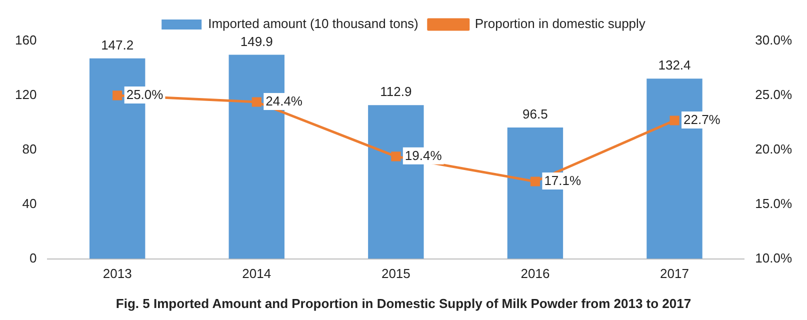  I want to click on y2-tick-label: 25.0%, so click(773, 94).